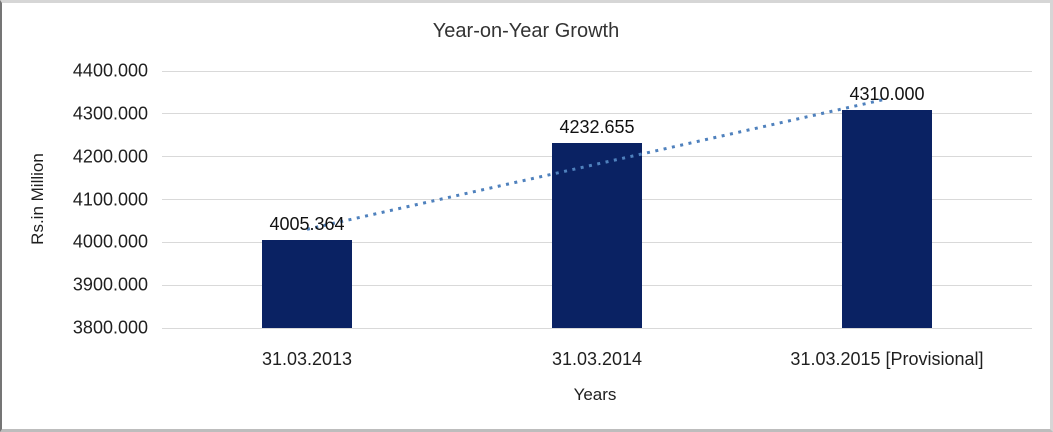  Describe the element at coordinates (37, 199) in the screenshot. I see `y-axis-title: Rs.in Million` at that location.